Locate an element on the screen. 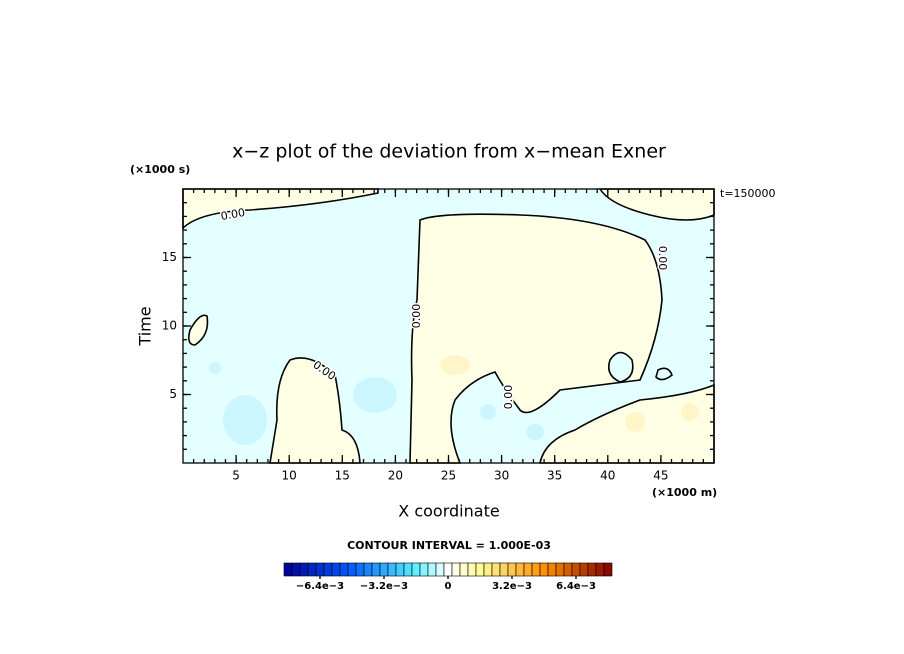  colorbar-tick-label: −6.4e−3 is located at coordinates (320, 586).